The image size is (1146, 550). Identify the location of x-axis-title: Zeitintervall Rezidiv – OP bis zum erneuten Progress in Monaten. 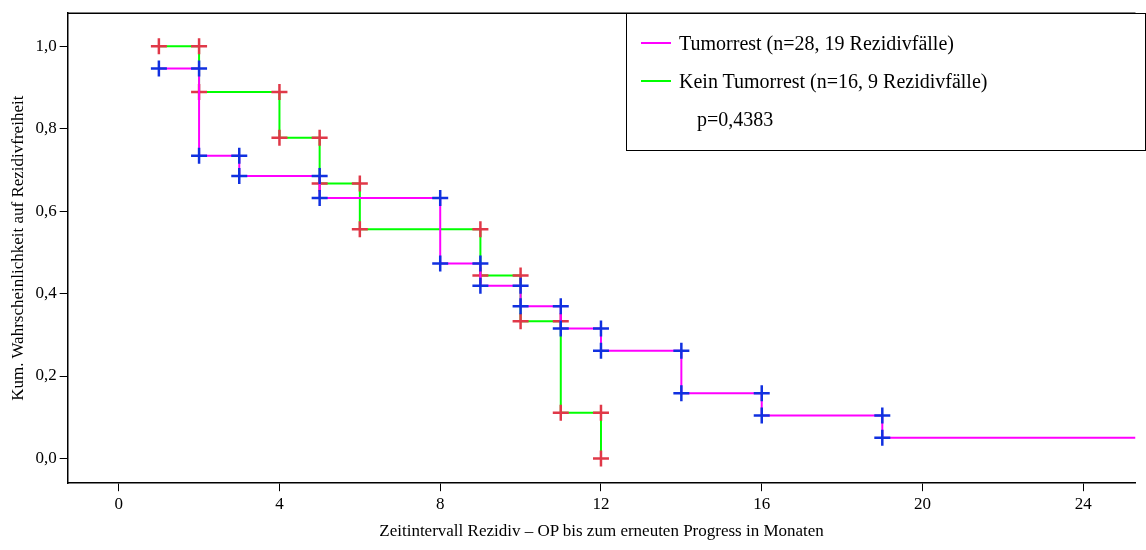
(602, 531).